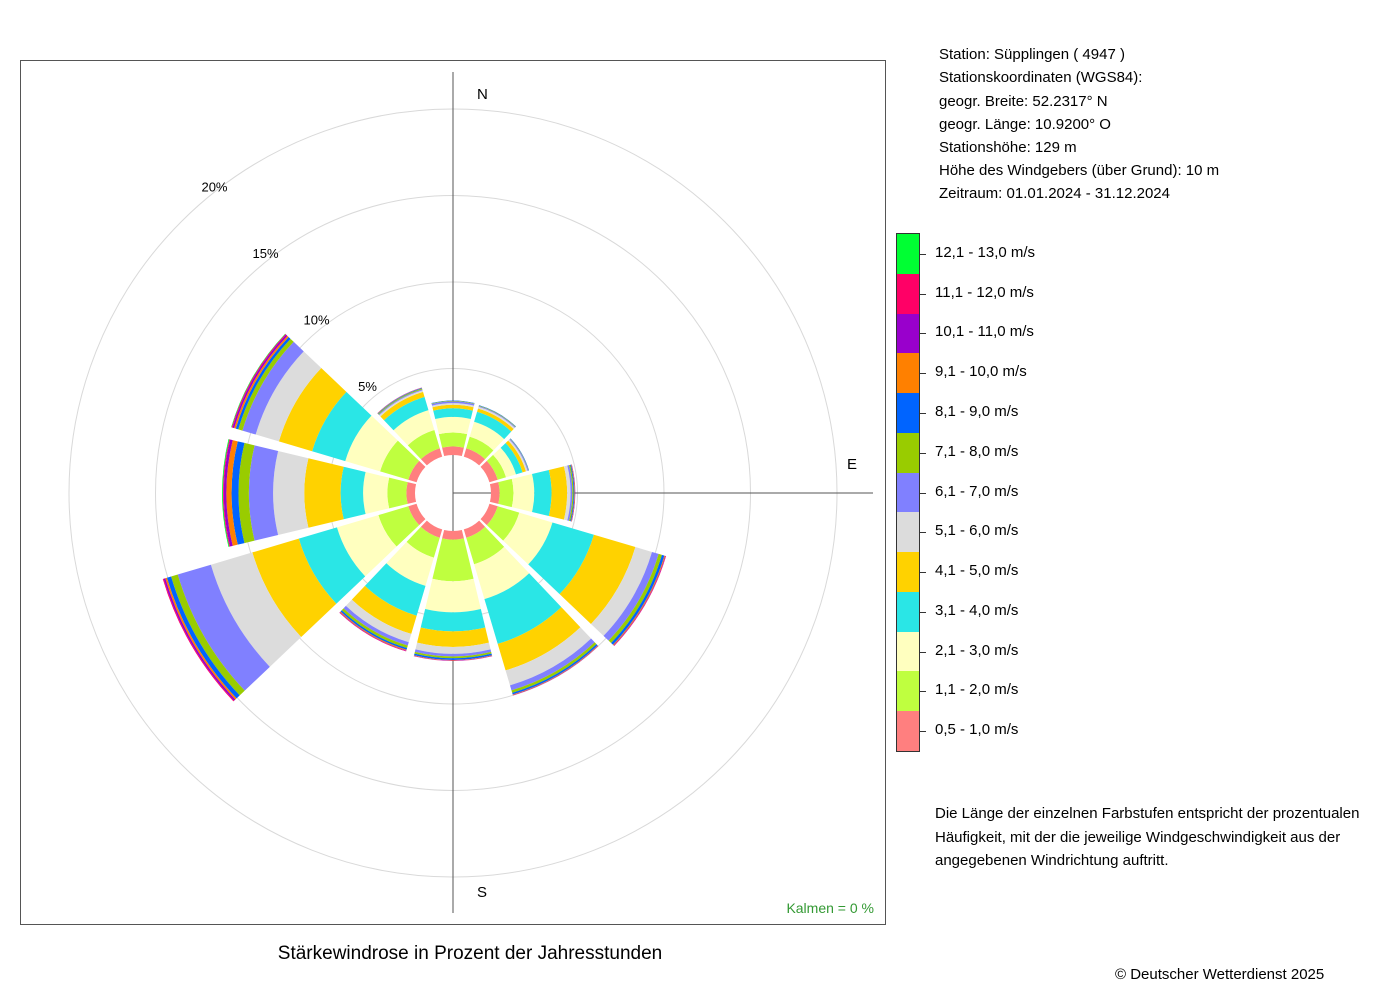  What do you see at coordinates (852, 464) in the screenshot?
I see `compass-label-east: E` at bounding box center [852, 464].